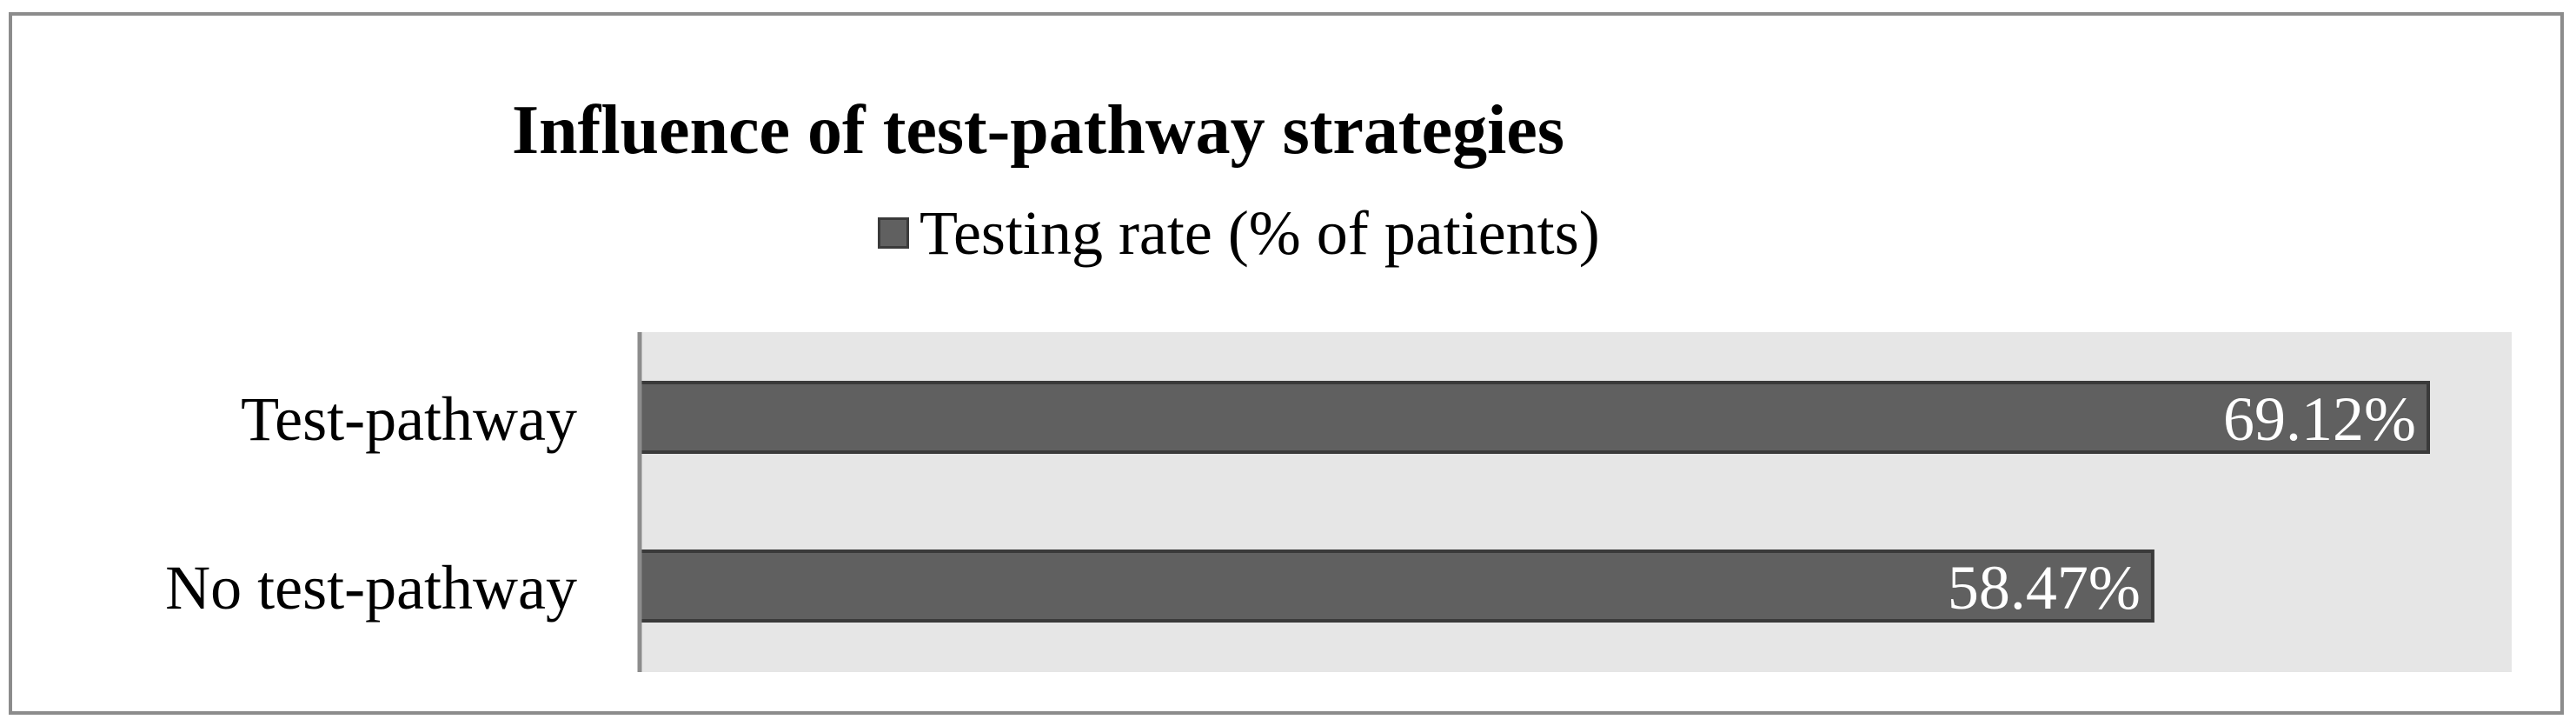 Image resolution: width=2576 pixels, height=726 pixels. I want to click on category-label: No test-pathway, so click(371, 588).